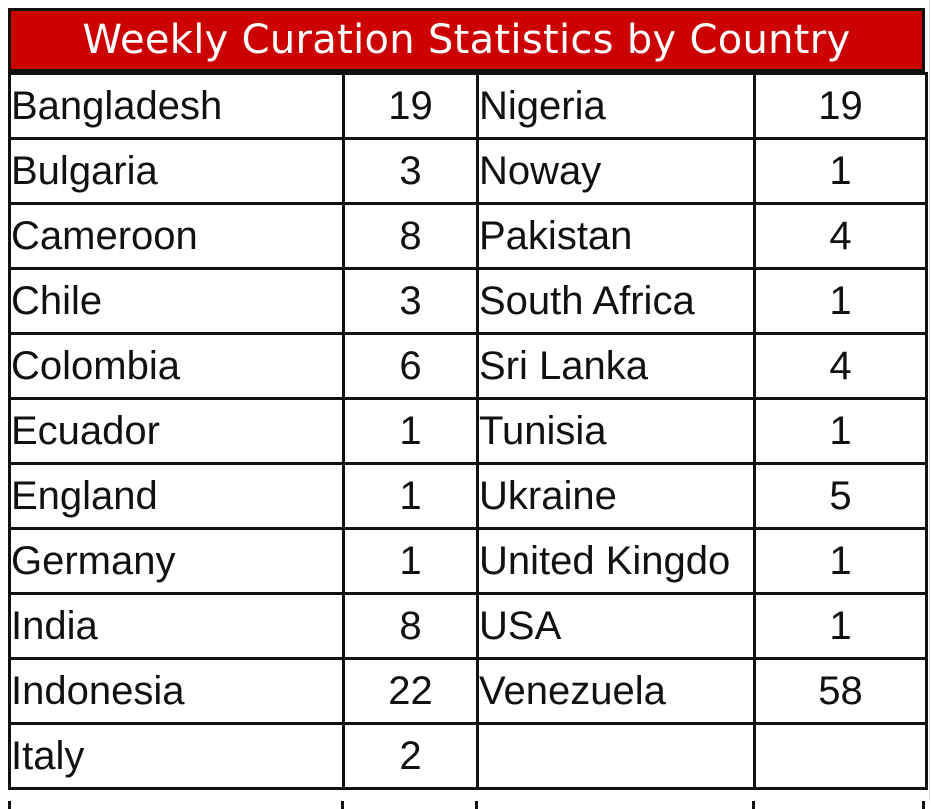  What do you see at coordinates (616, 756) in the screenshot?
I see `right-country-cell` at bounding box center [616, 756].